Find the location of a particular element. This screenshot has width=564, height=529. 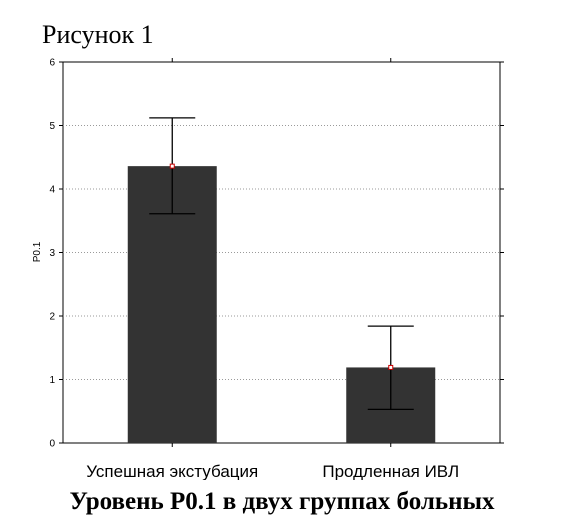

chart-caption: Уровень P0.1 в двух группах больных is located at coordinates (282, 501).